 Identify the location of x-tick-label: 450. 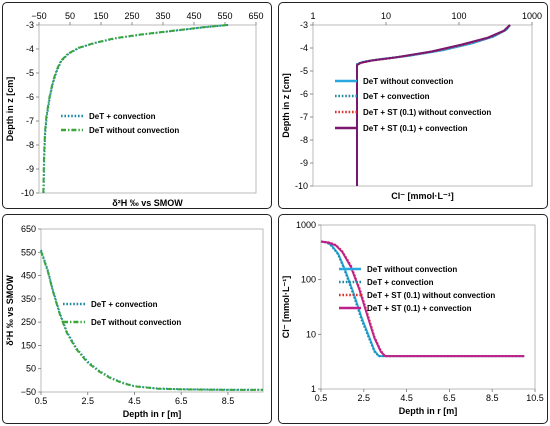
(193, 16).